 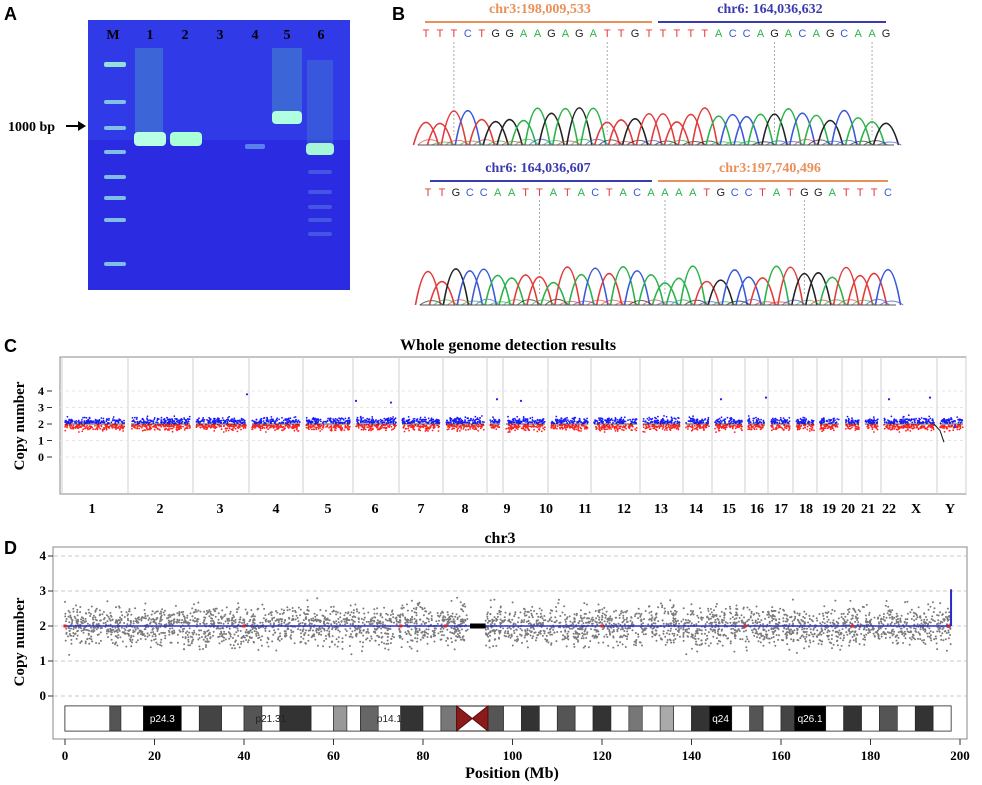 What do you see at coordinates (651, 193) in the screenshot?
I see `base-letter: A` at bounding box center [651, 193].